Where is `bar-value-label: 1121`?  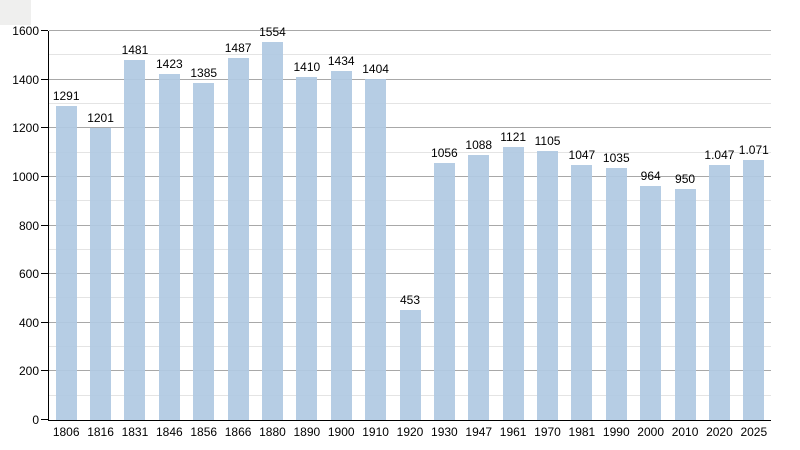 bar-value-label: 1121 is located at coordinates (513, 137).